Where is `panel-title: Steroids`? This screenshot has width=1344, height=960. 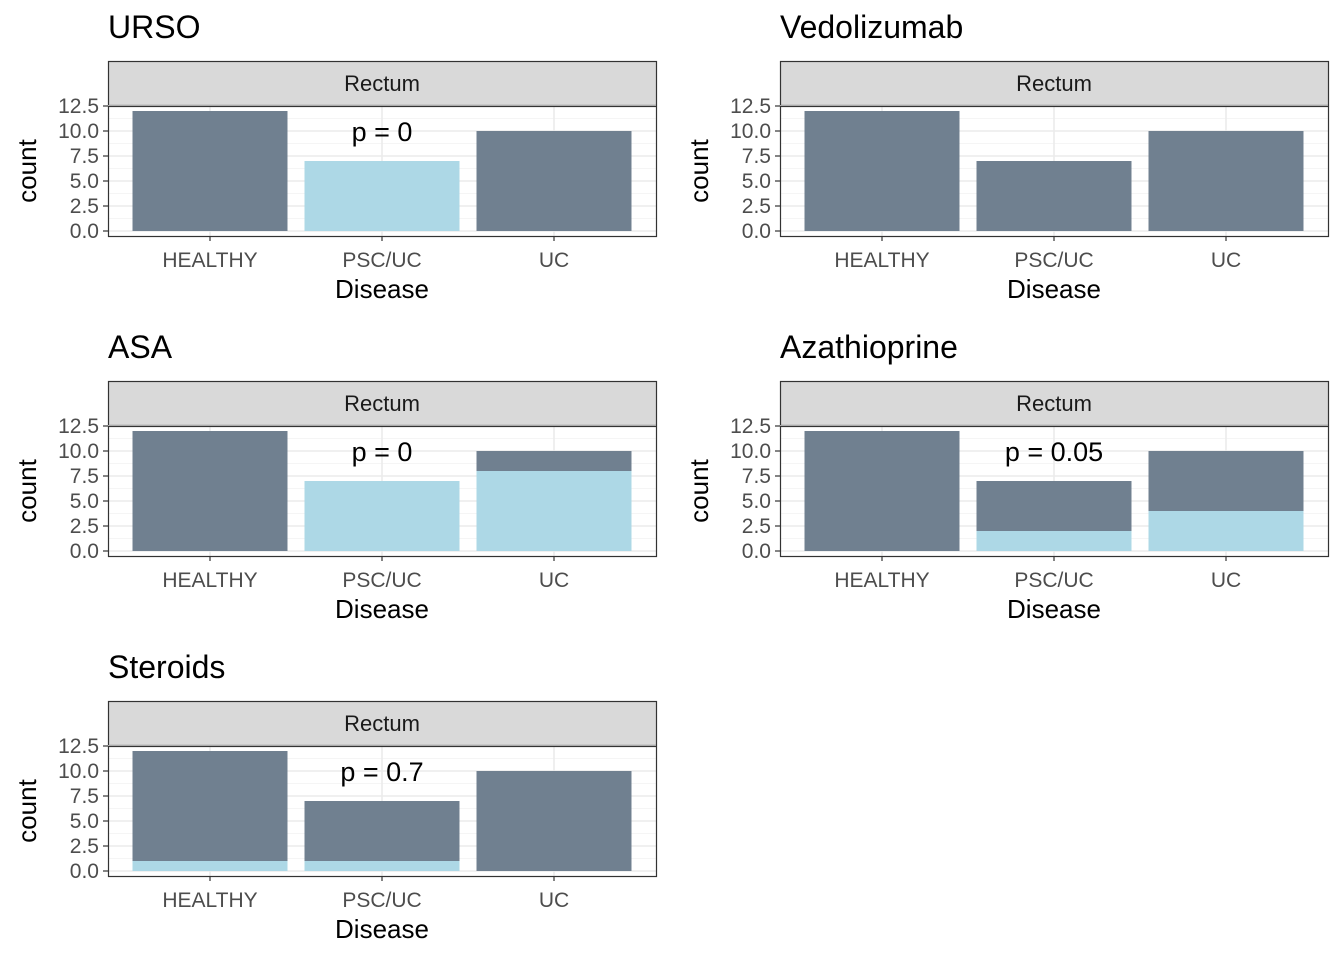 panel-title: Steroids is located at coordinates (166, 667).